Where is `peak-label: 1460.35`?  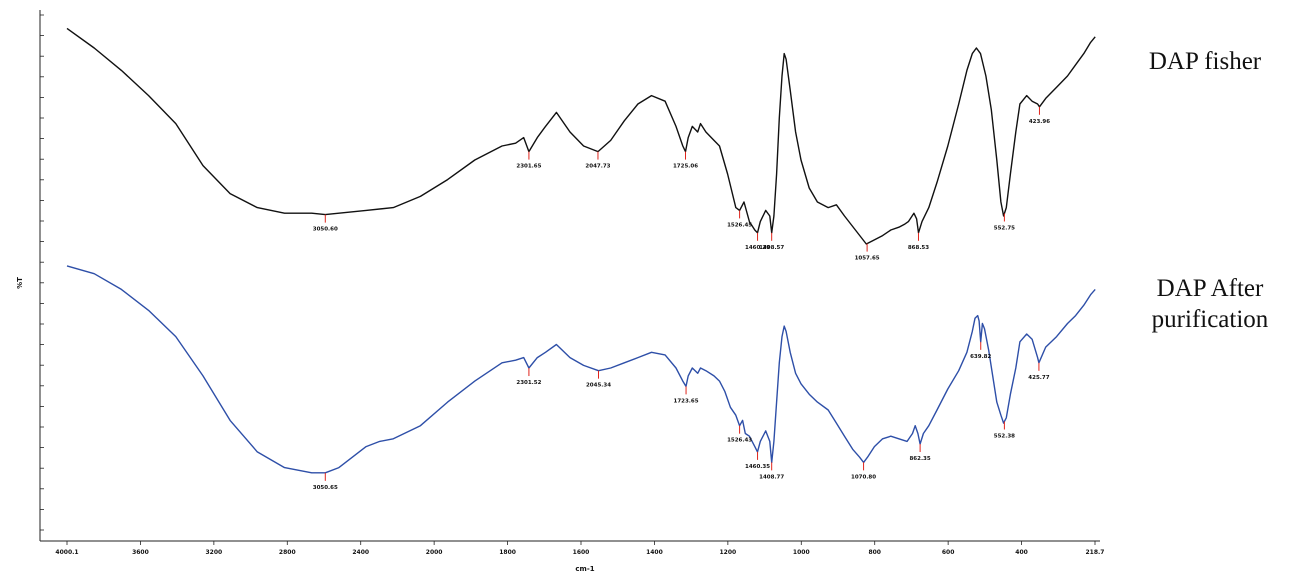 peak-label: 1460.35 is located at coordinates (757, 467).